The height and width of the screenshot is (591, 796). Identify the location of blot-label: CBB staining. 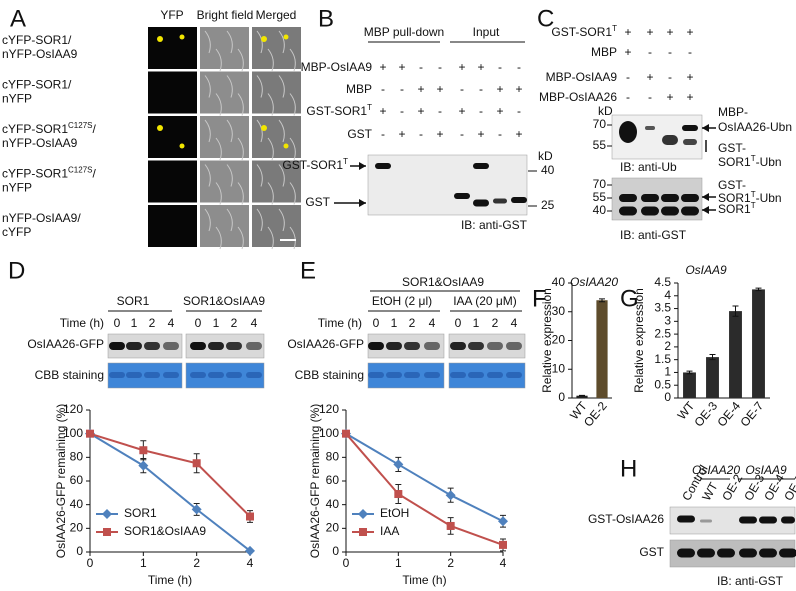
(329, 375).